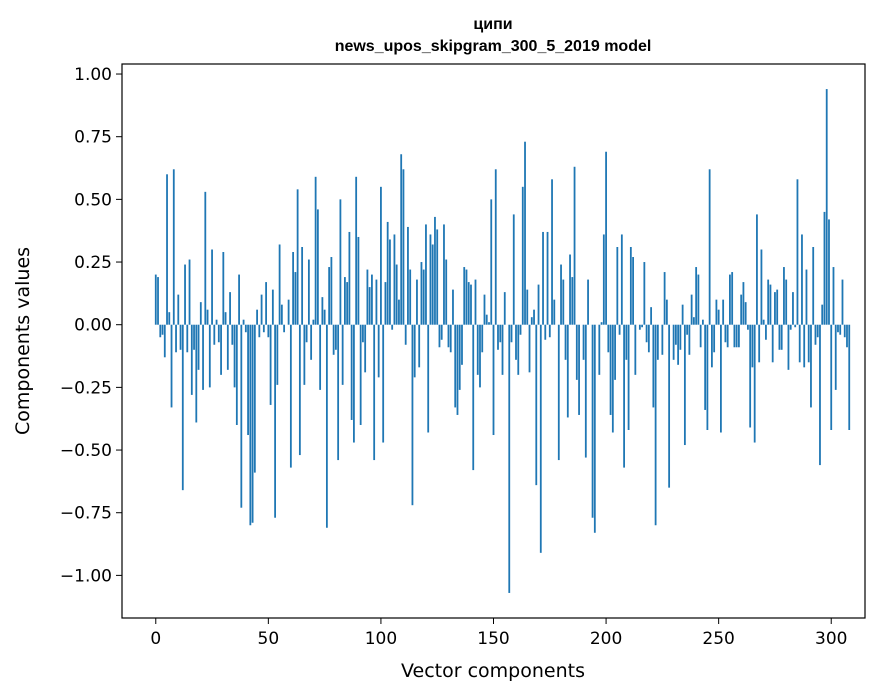 Image resolution: width=880 pixels, height=696 pixels. I want to click on y-tick-label: 0.25, so click(93, 263).